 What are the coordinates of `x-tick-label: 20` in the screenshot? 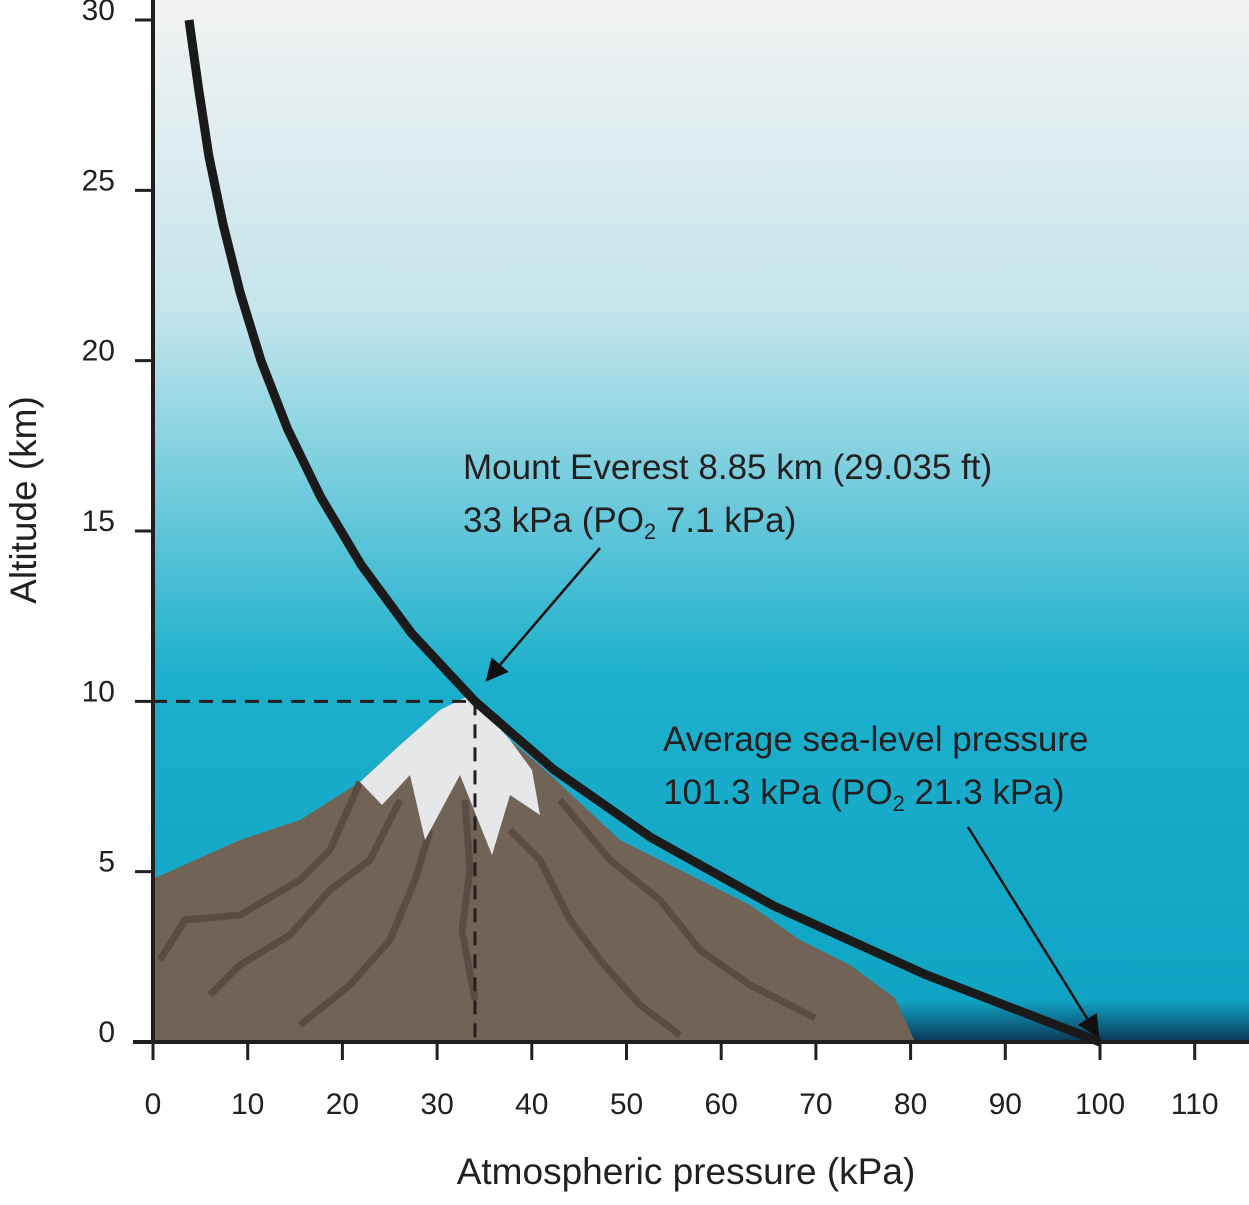 It's located at (342, 1104).